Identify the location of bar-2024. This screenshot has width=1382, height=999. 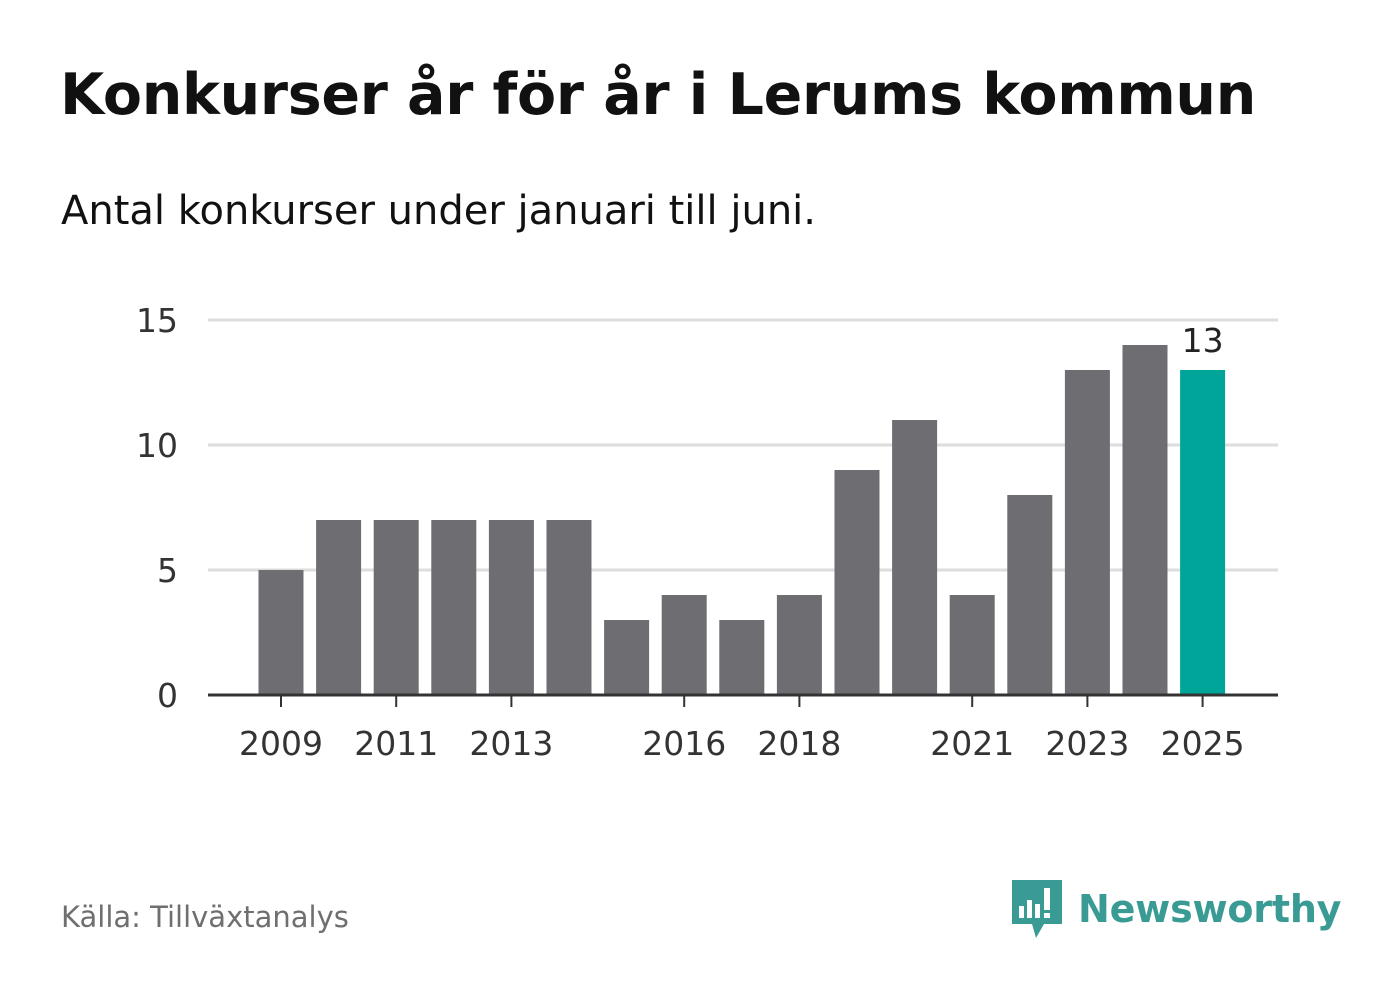
(1145, 520).